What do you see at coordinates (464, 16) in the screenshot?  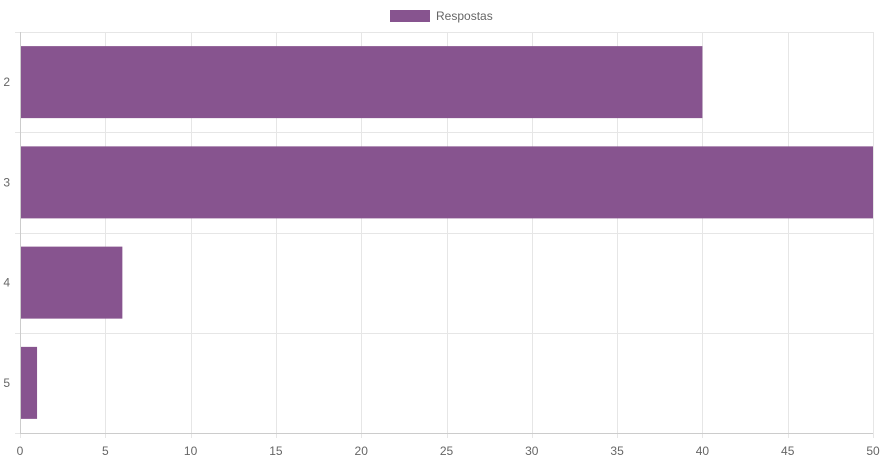 I see `legend-label: Respostas` at bounding box center [464, 16].